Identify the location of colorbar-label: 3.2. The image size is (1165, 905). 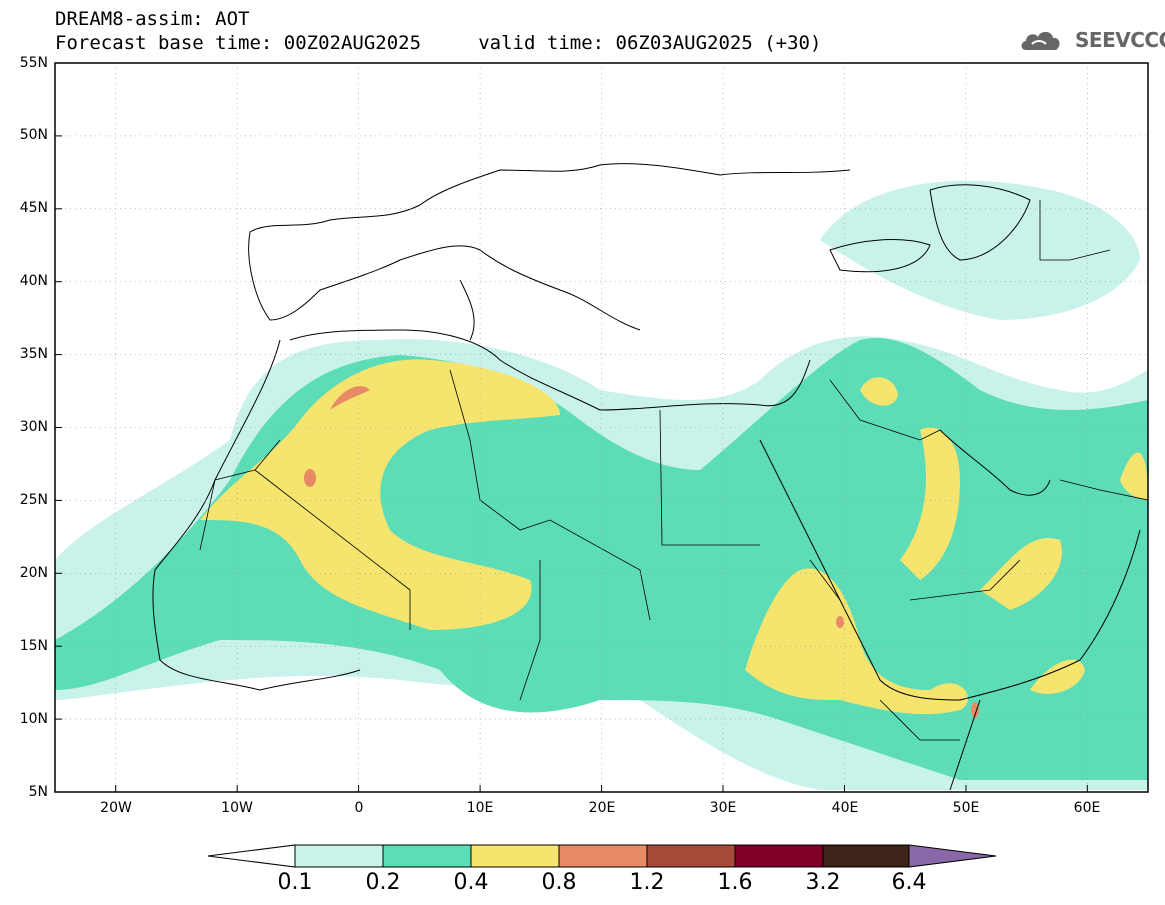
(823, 882).